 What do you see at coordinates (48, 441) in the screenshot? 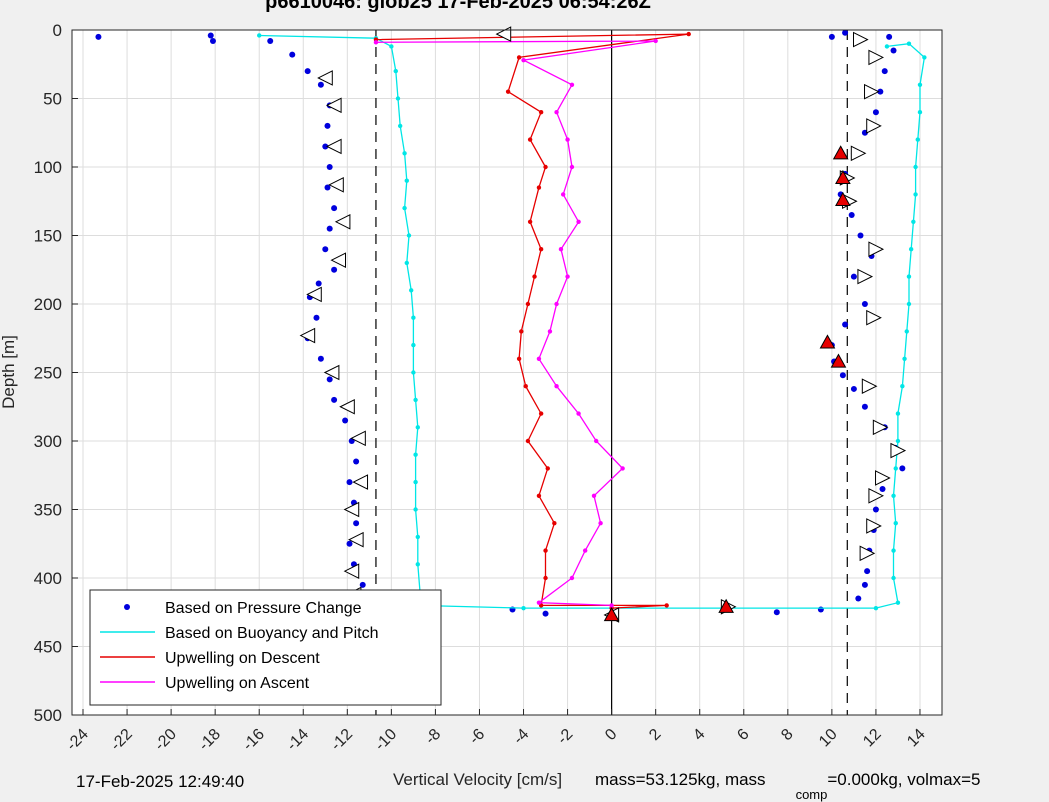
I see `y-tick-label: 300` at bounding box center [48, 441].